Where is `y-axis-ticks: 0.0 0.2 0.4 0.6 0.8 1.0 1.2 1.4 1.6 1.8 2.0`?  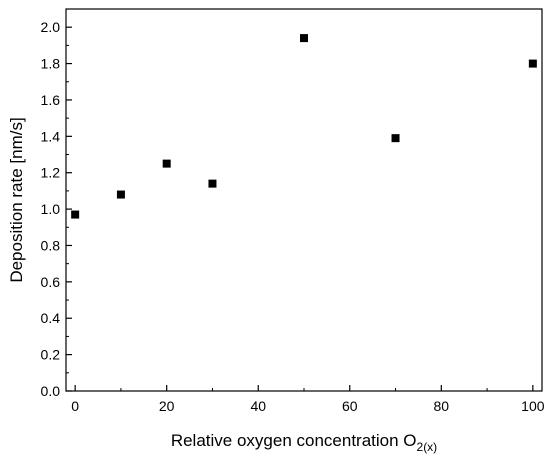
y-axis-ticks: 0.0 0.2 0.4 0.6 0.8 1.0 1.2 1.4 1.6 1.8 2.0 is located at coordinates (56, 209).